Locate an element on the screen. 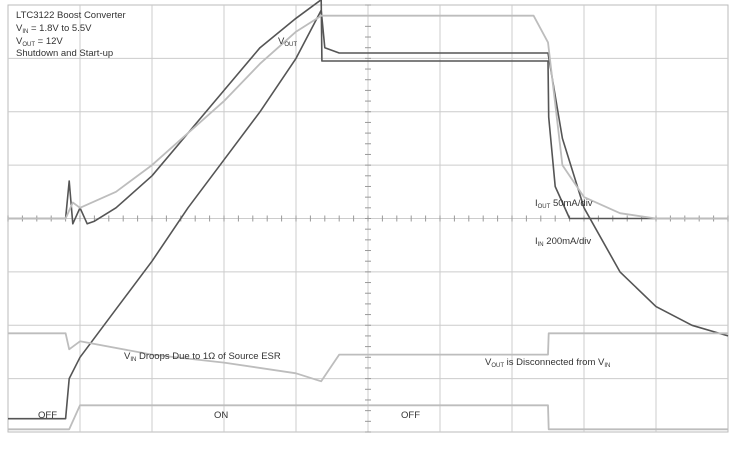 This screenshot has width=735, height=449. header-vout-value: VOUT = 12V is located at coordinates (39, 42).